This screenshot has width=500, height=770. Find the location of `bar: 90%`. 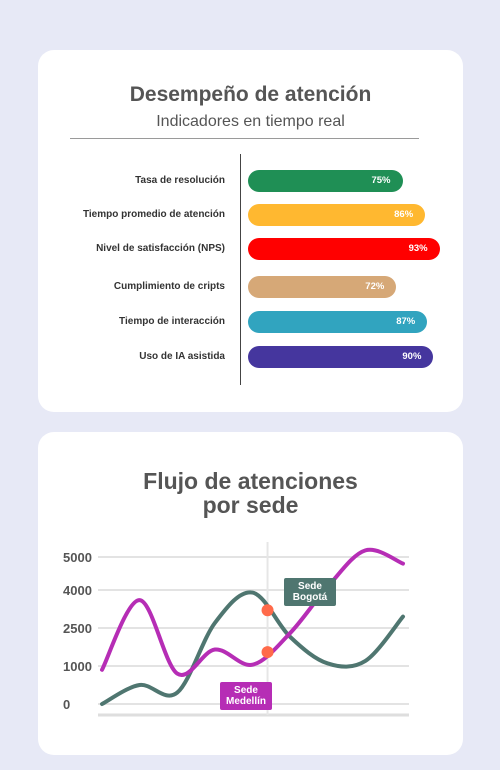

bar: 90% is located at coordinates (341, 357).